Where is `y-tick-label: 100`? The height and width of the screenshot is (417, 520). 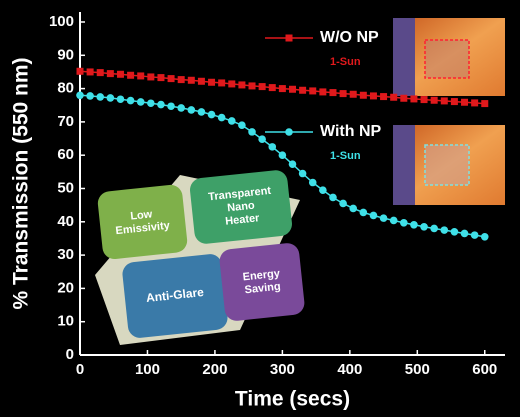 y-tick-label: 100 is located at coordinates (61, 21).